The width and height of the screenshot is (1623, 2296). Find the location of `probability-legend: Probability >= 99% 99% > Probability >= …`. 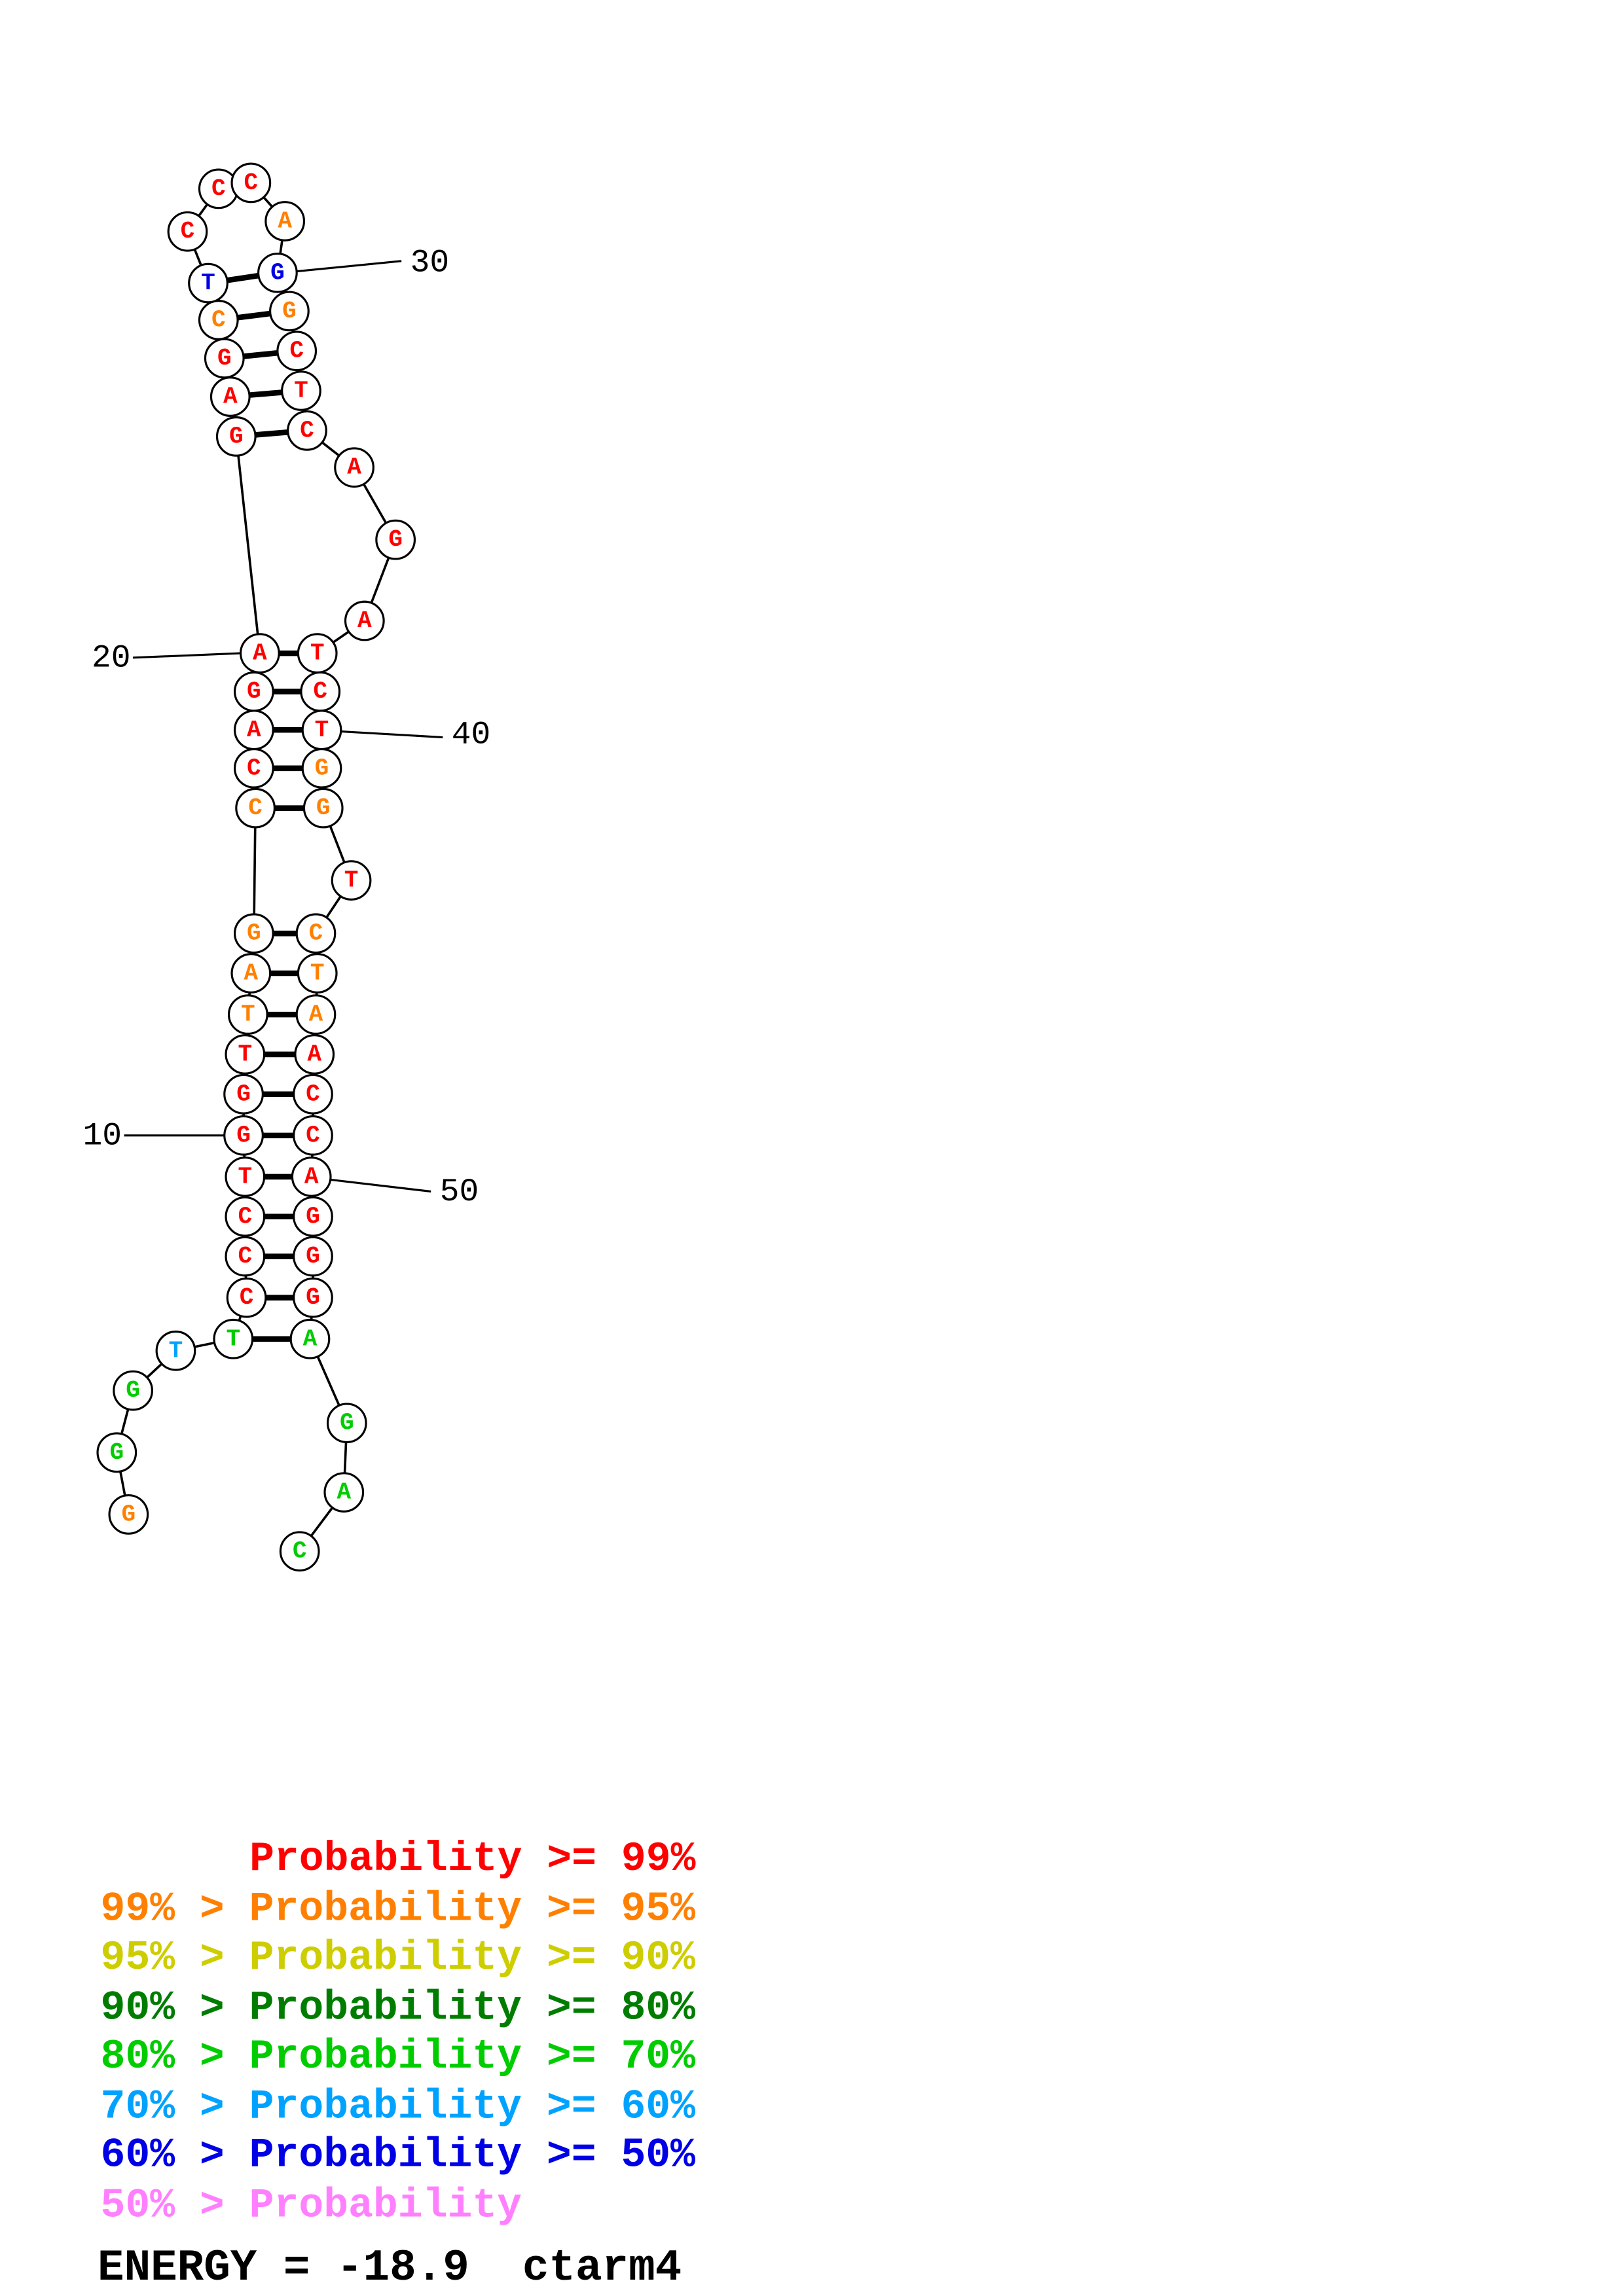

probability-legend: Probability >= 99% 99% > Probability >= … is located at coordinates (398, 2032).